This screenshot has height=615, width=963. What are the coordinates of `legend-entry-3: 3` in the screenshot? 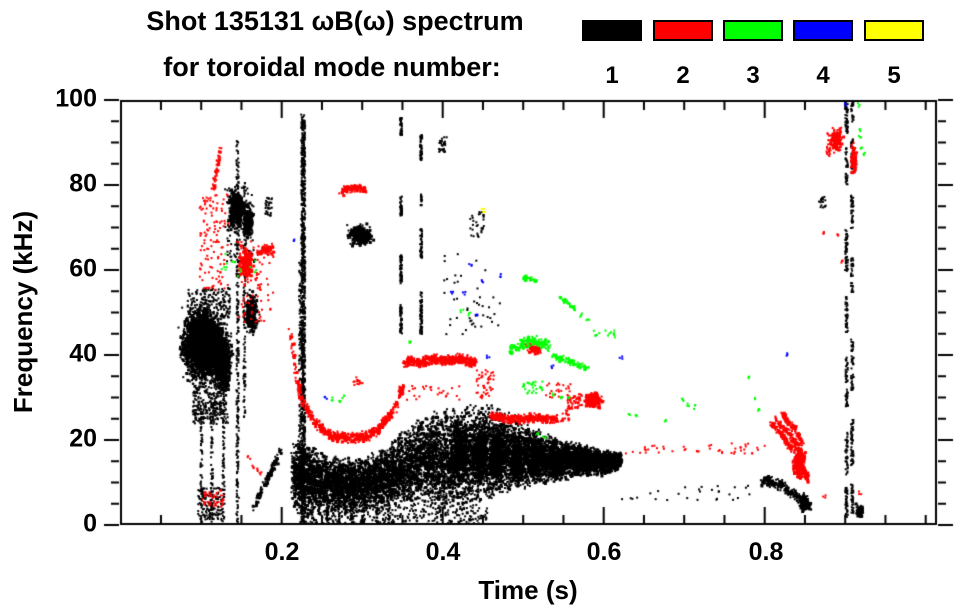 It's located at (753, 55).